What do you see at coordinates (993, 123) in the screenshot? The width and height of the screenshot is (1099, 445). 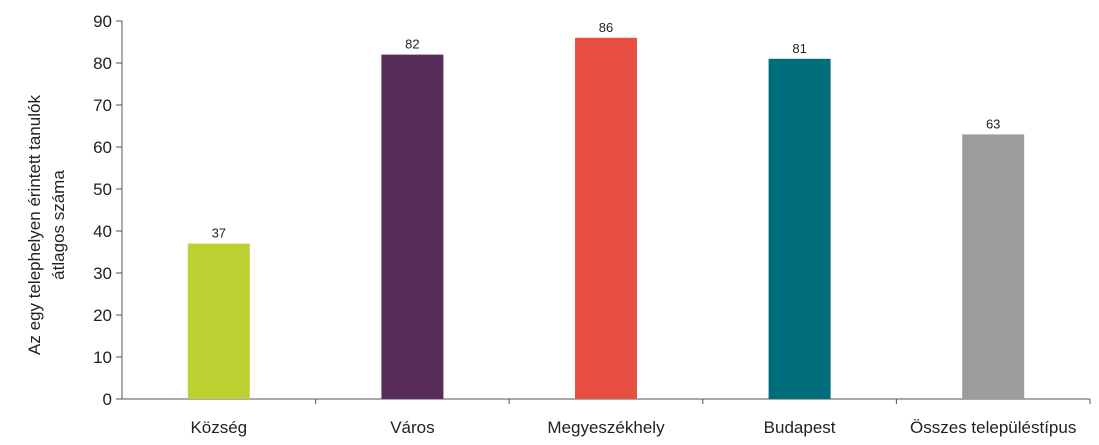 I see `data-label: 63` at bounding box center [993, 123].